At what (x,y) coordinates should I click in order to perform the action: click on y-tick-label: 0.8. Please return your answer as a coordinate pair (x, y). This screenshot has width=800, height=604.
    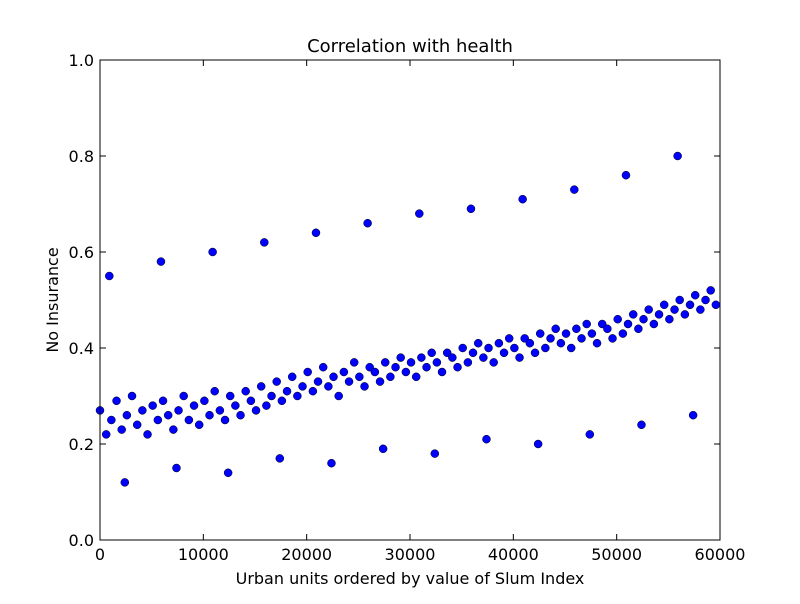
    Looking at the image, I should click on (81, 156).